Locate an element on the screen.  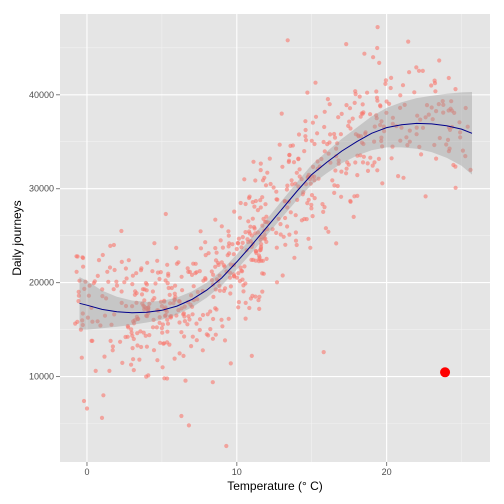
highlight-point is located at coordinates (445, 372).